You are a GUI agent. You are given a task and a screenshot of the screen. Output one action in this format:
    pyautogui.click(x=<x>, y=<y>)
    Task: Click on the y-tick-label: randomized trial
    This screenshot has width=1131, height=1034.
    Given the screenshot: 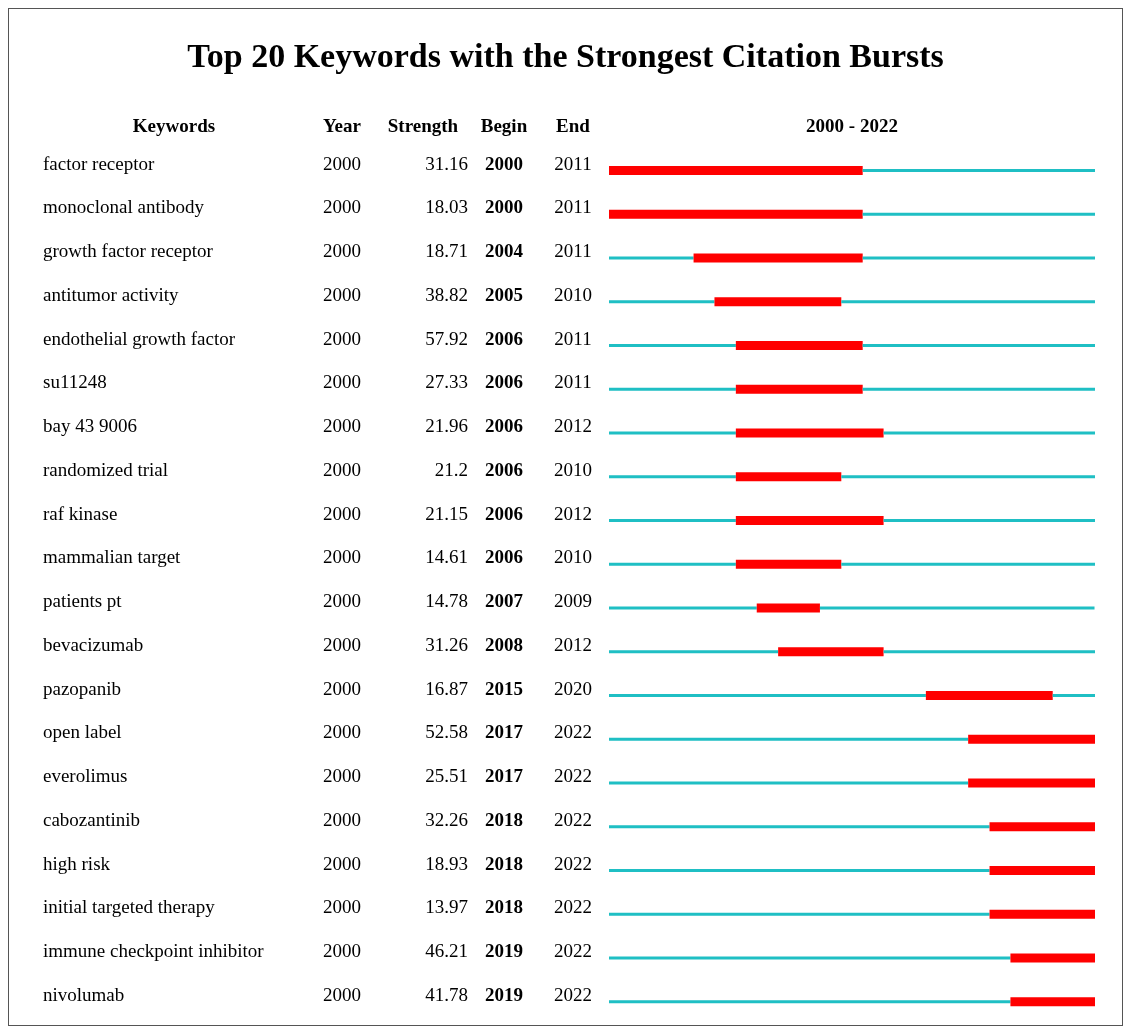 What is the action you would take?
    pyautogui.click(x=106, y=469)
    